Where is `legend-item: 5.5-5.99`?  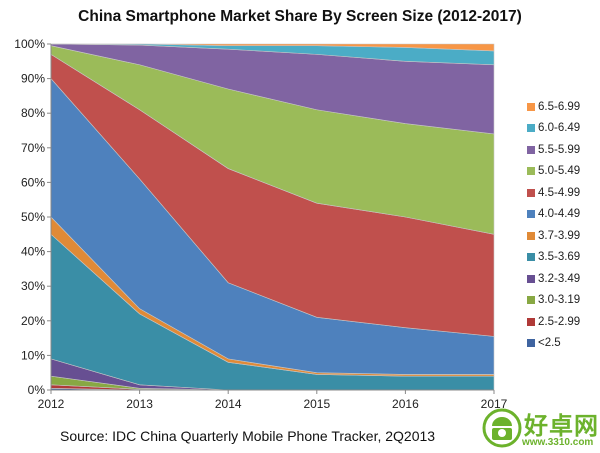 legend-item: 5.5-5.99 is located at coordinates (553, 150).